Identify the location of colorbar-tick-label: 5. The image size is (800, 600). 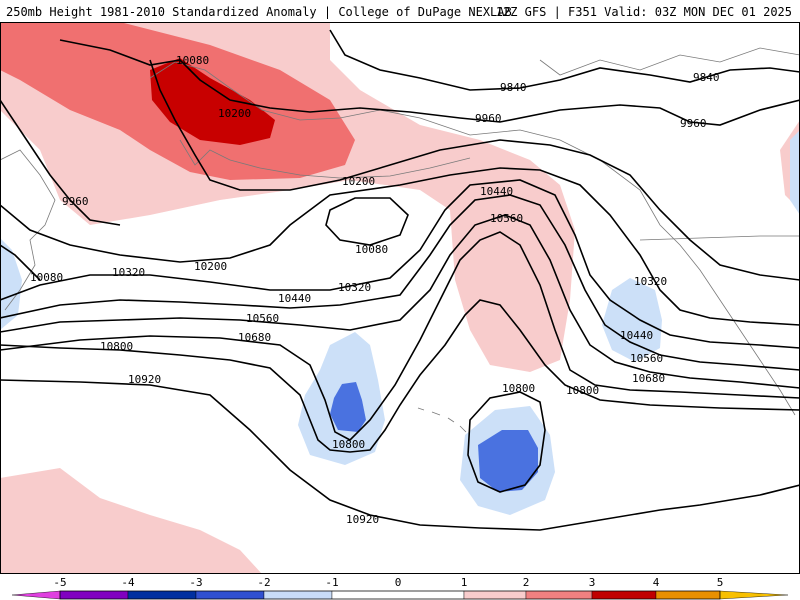
(720, 582).